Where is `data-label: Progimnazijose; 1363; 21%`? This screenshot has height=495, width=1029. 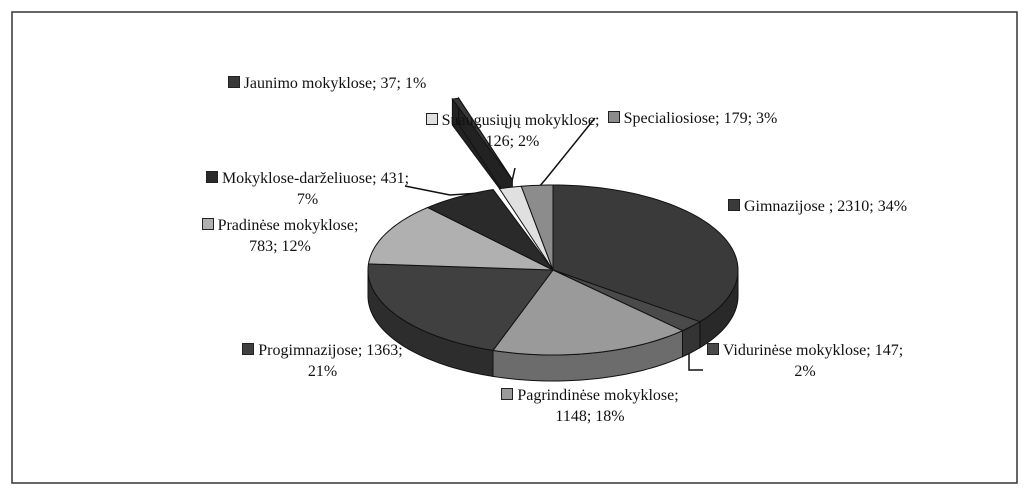 data-label: Progimnazijose; 1363; 21% is located at coordinates (322, 361).